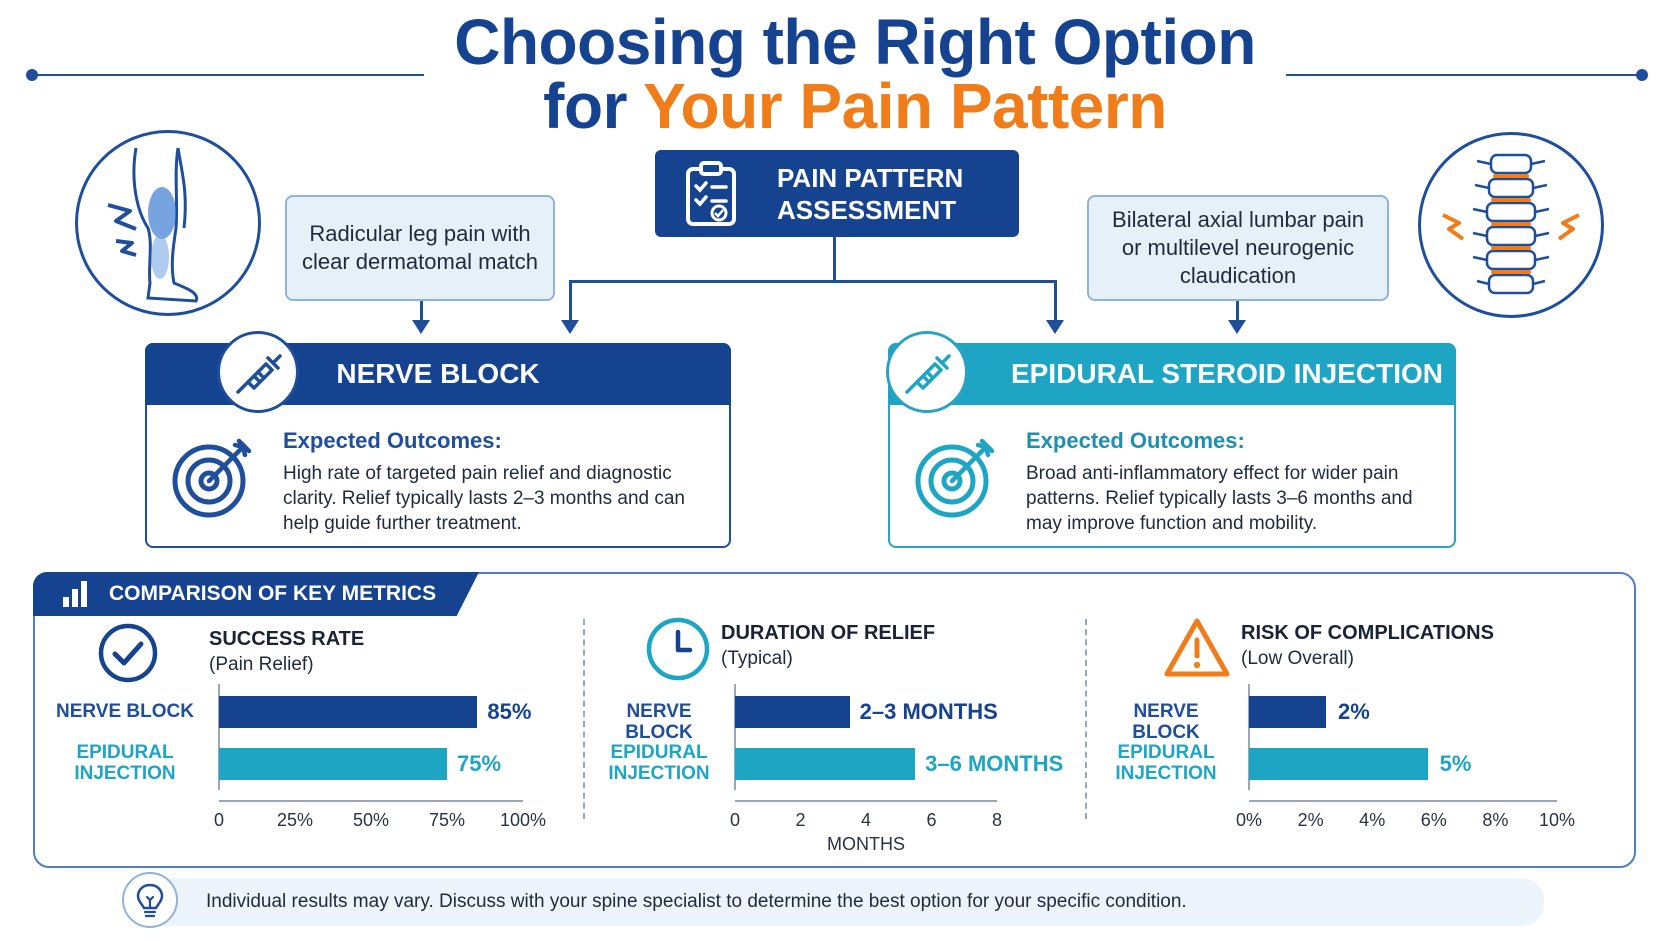 This screenshot has width=1672, height=941. Describe the element at coordinates (479, 763) in the screenshot. I see `chart-value-label: 75%` at that location.